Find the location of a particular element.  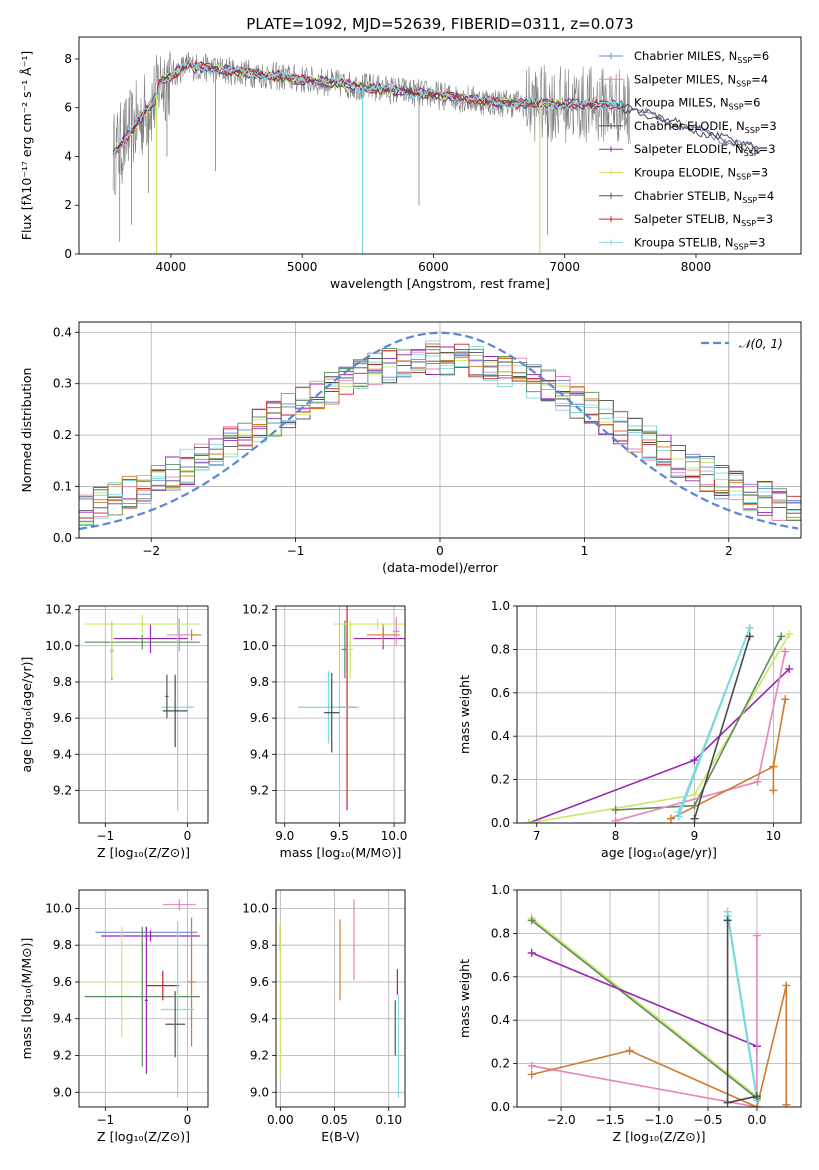

x-tick-label: 0.0 is located at coordinates (756, 1120).